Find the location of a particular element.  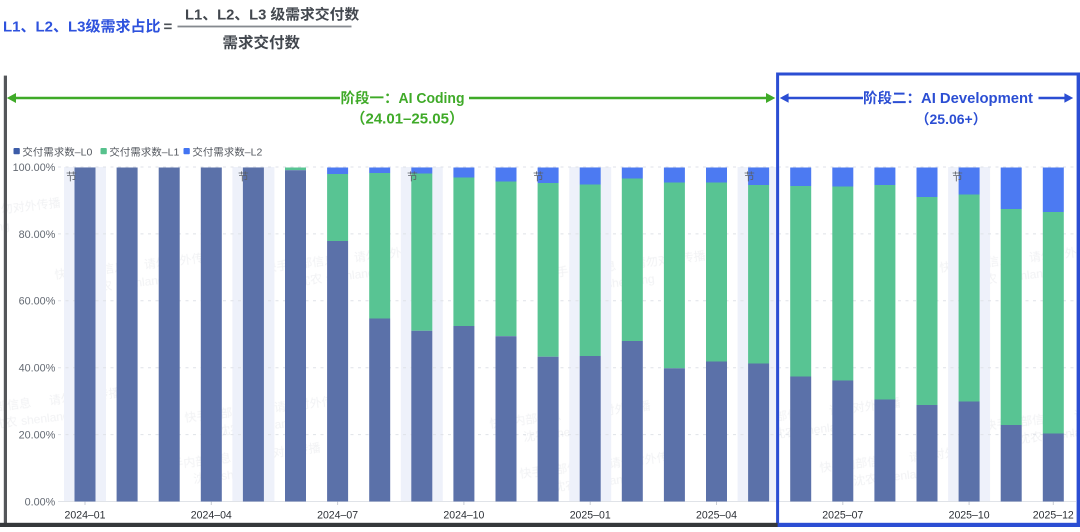

svg-text: 2024–10 is located at coordinates (463, 516).